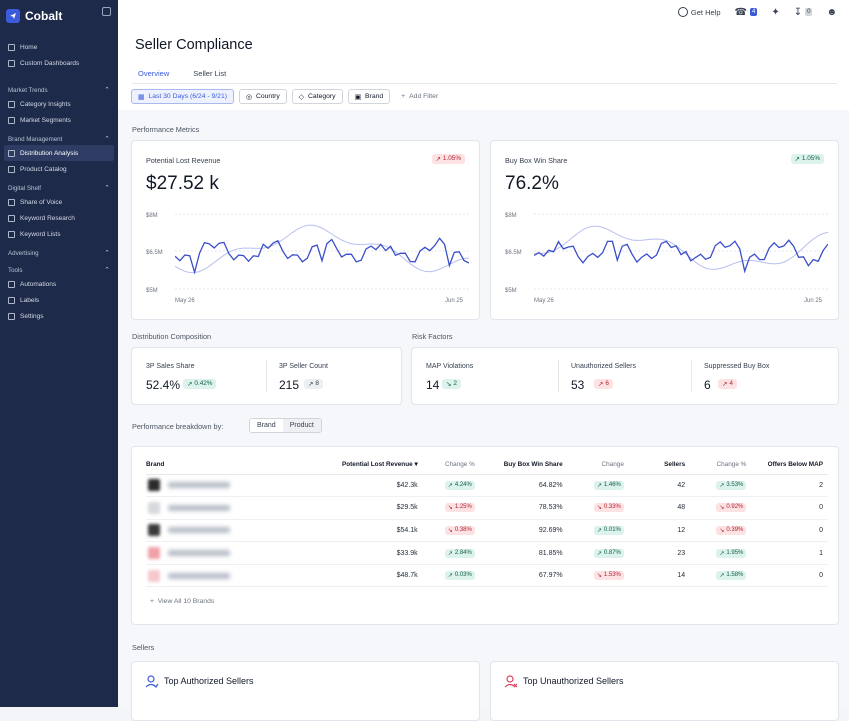  Describe the element at coordinates (487, 531) in the screenshot. I see `table-row: $54.1k ↘ 0.38% 92.69% ↗ 0.01% 12 ↘ 0.39% 0` at that location.